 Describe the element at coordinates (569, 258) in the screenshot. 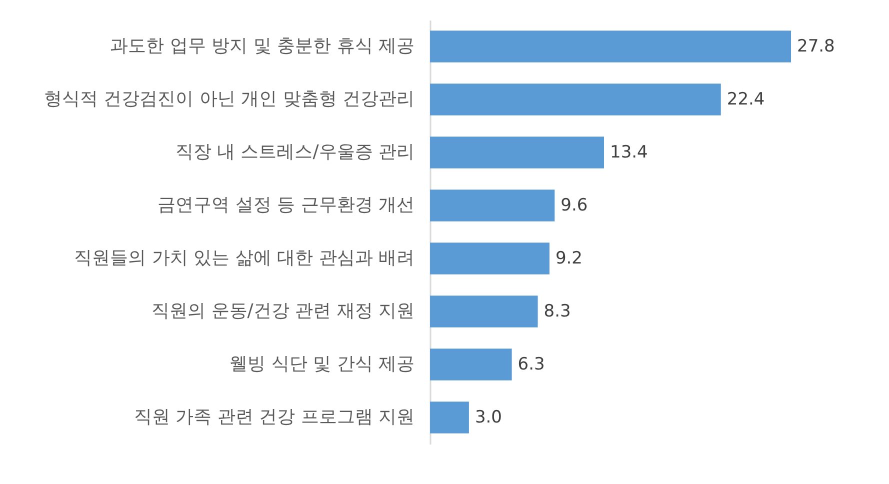

I see `data-label: 9.2` at that location.